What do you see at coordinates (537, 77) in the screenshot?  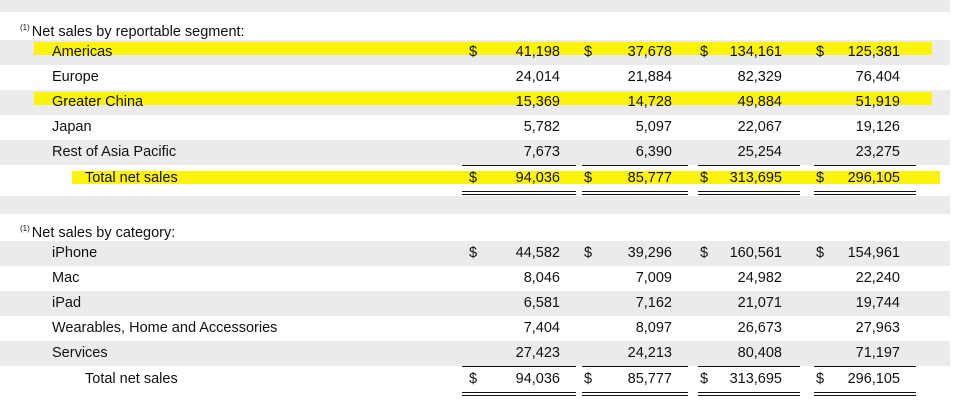 I see `value-cell: 24,014` at bounding box center [537, 77].